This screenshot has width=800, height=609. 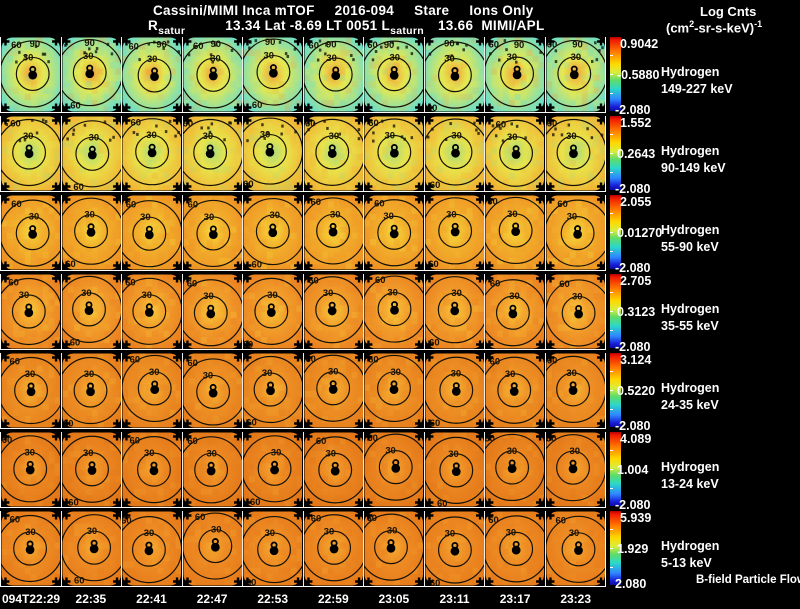 I want to click on colorbar-max-label: 2.055, so click(x=636, y=202).